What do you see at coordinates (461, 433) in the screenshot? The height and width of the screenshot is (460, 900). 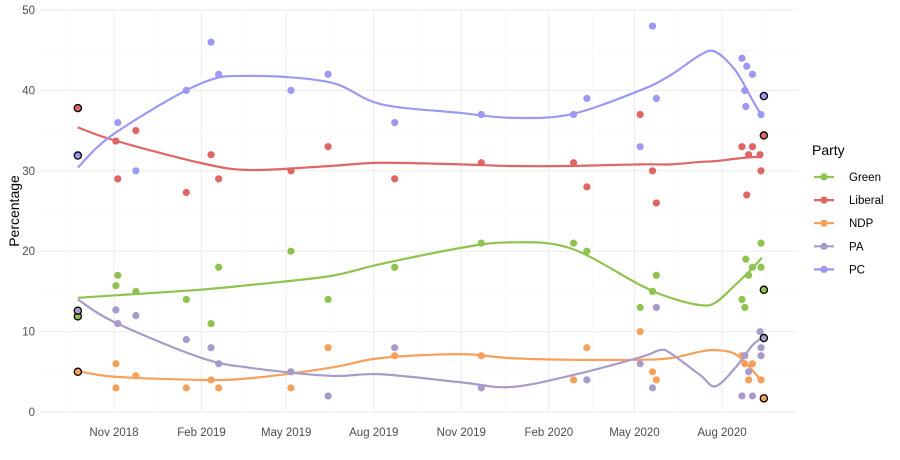 I see `x-tick-label: Nov 2019` at bounding box center [461, 433].